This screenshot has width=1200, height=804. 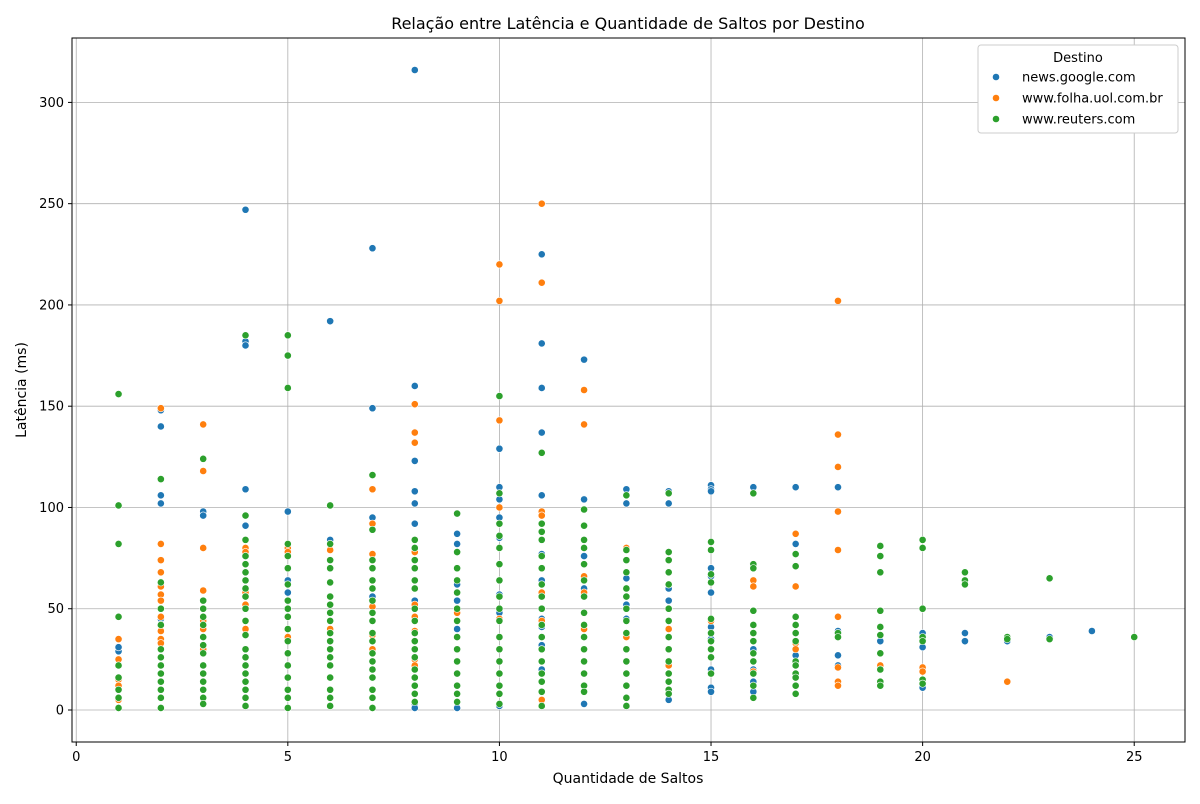 I want to click on x-tick-label: 20, so click(x=922, y=757).